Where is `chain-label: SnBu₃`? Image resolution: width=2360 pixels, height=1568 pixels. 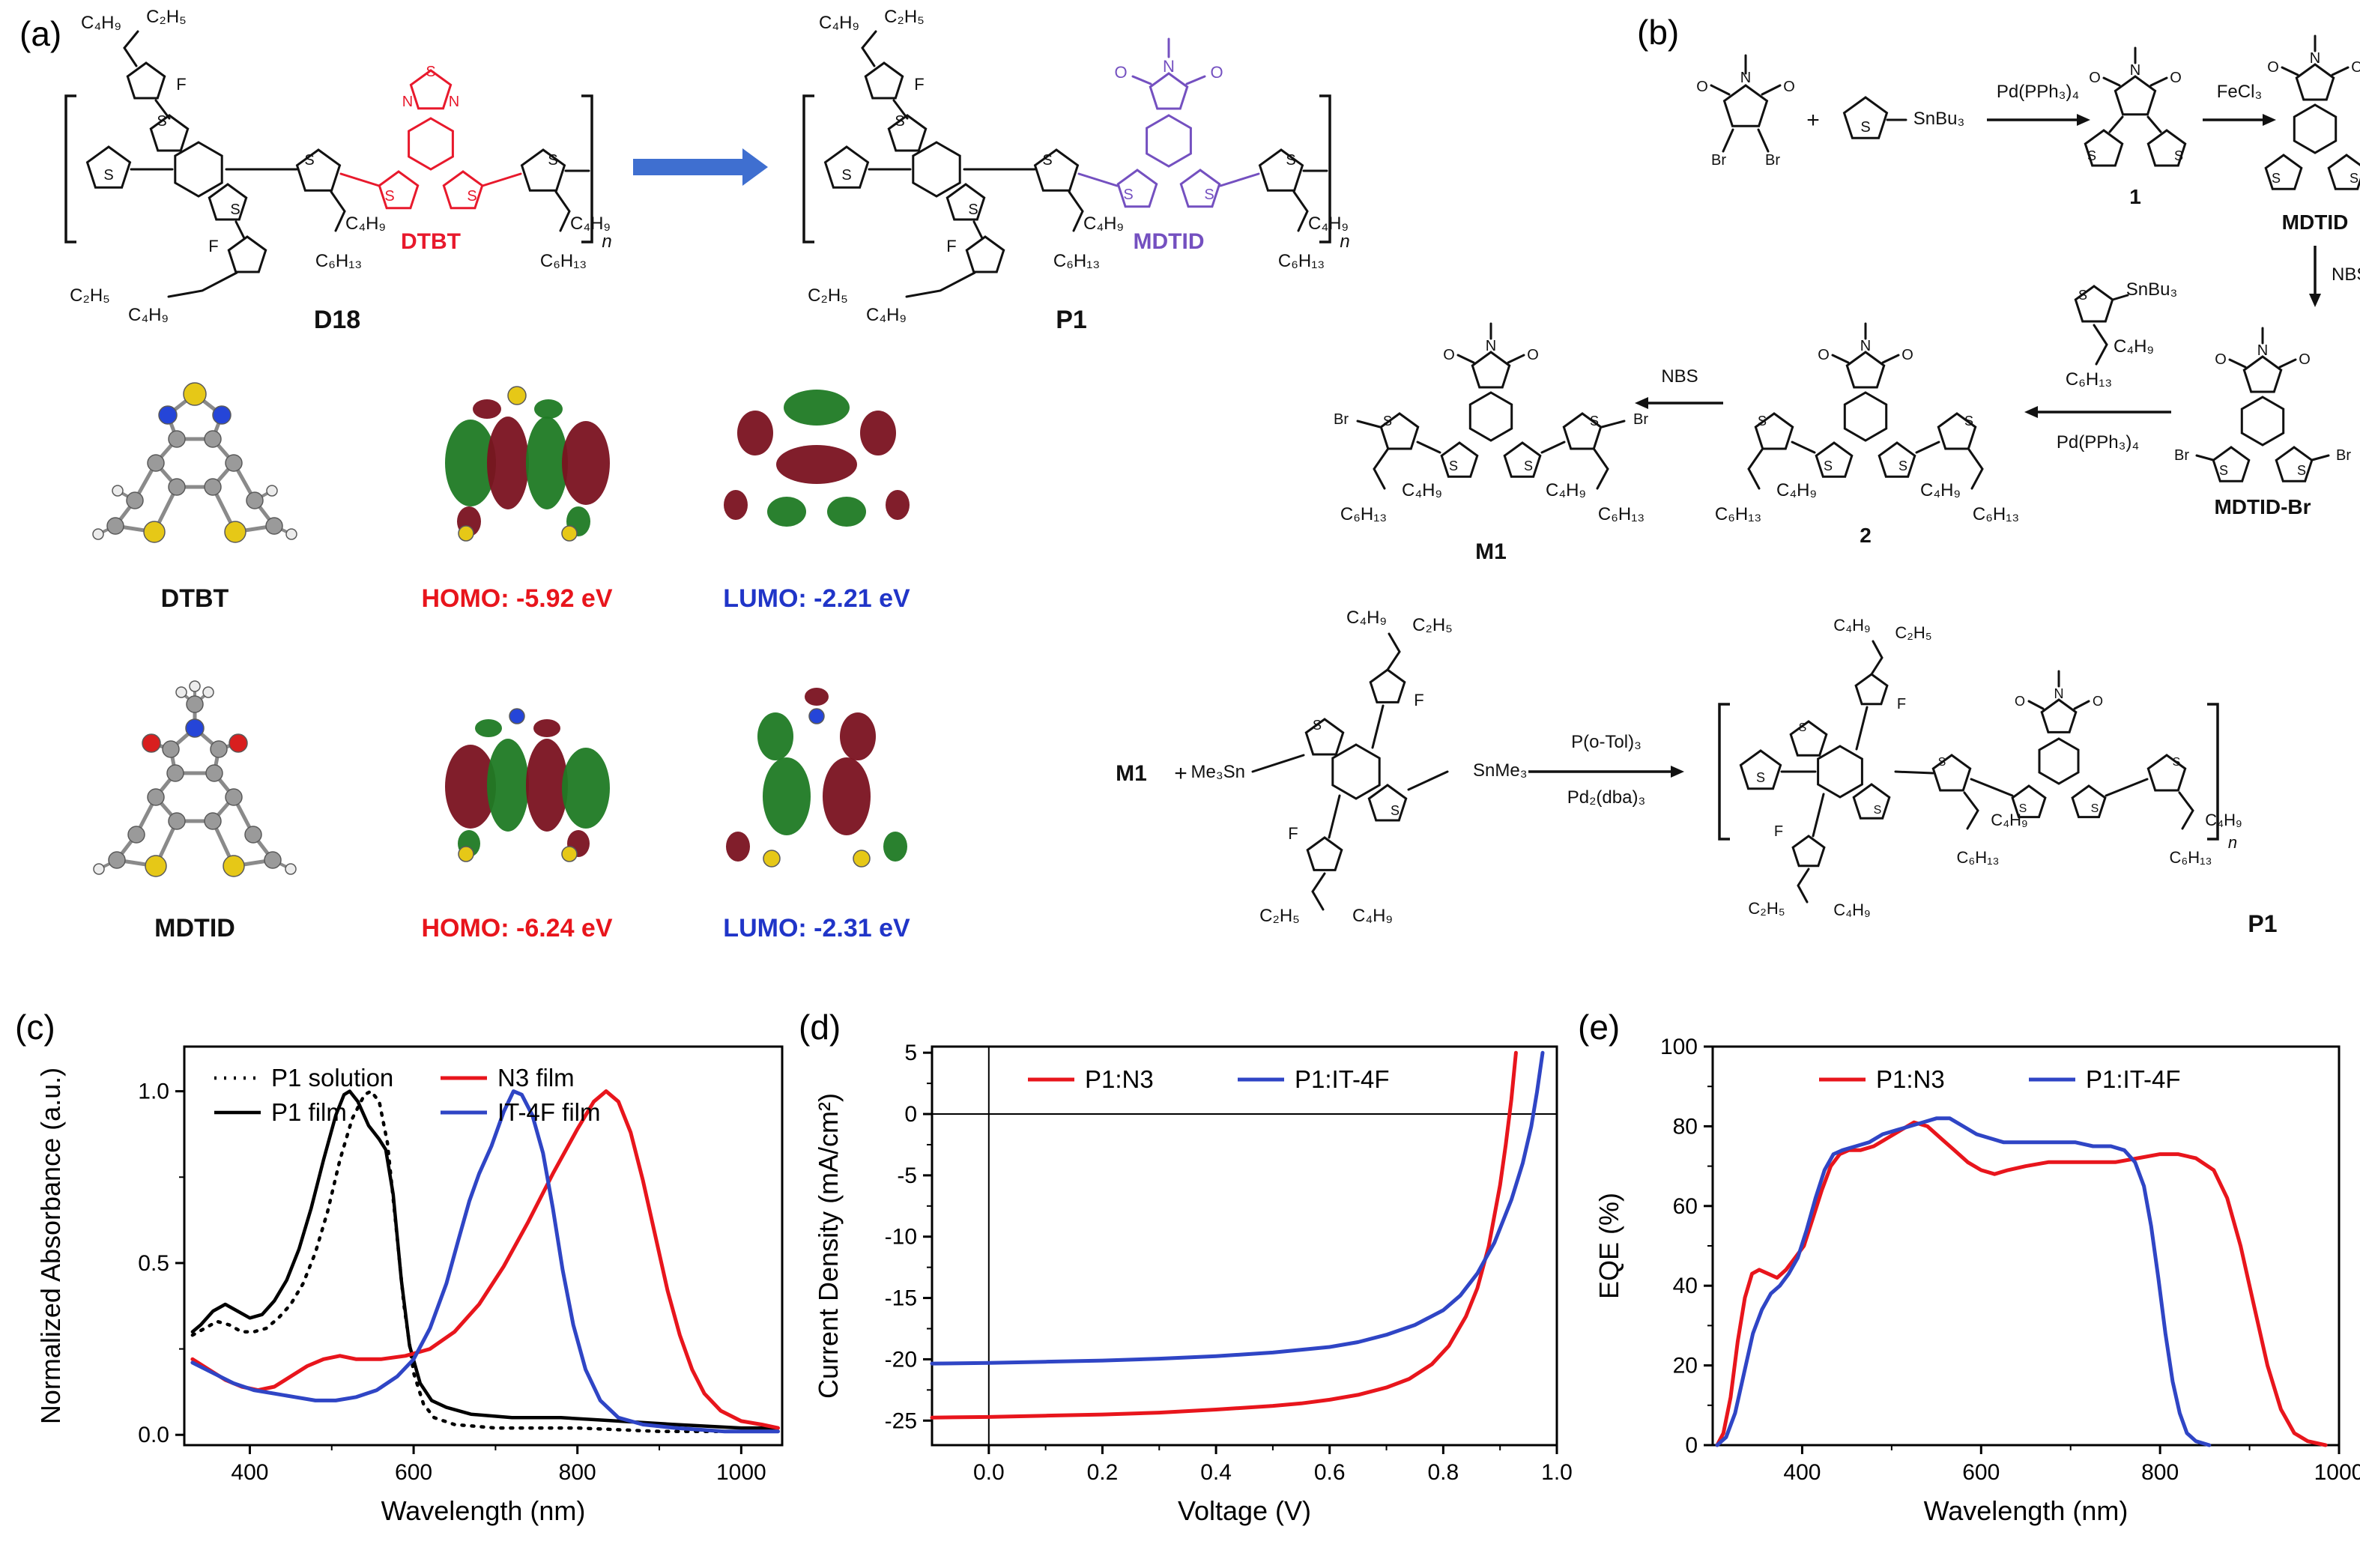 chain-label: SnBu₃ is located at coordinates (1938, 119).